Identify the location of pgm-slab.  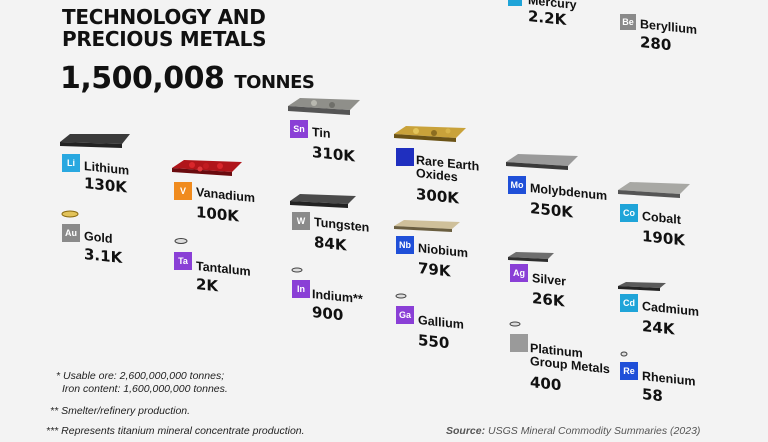
(515, 324).